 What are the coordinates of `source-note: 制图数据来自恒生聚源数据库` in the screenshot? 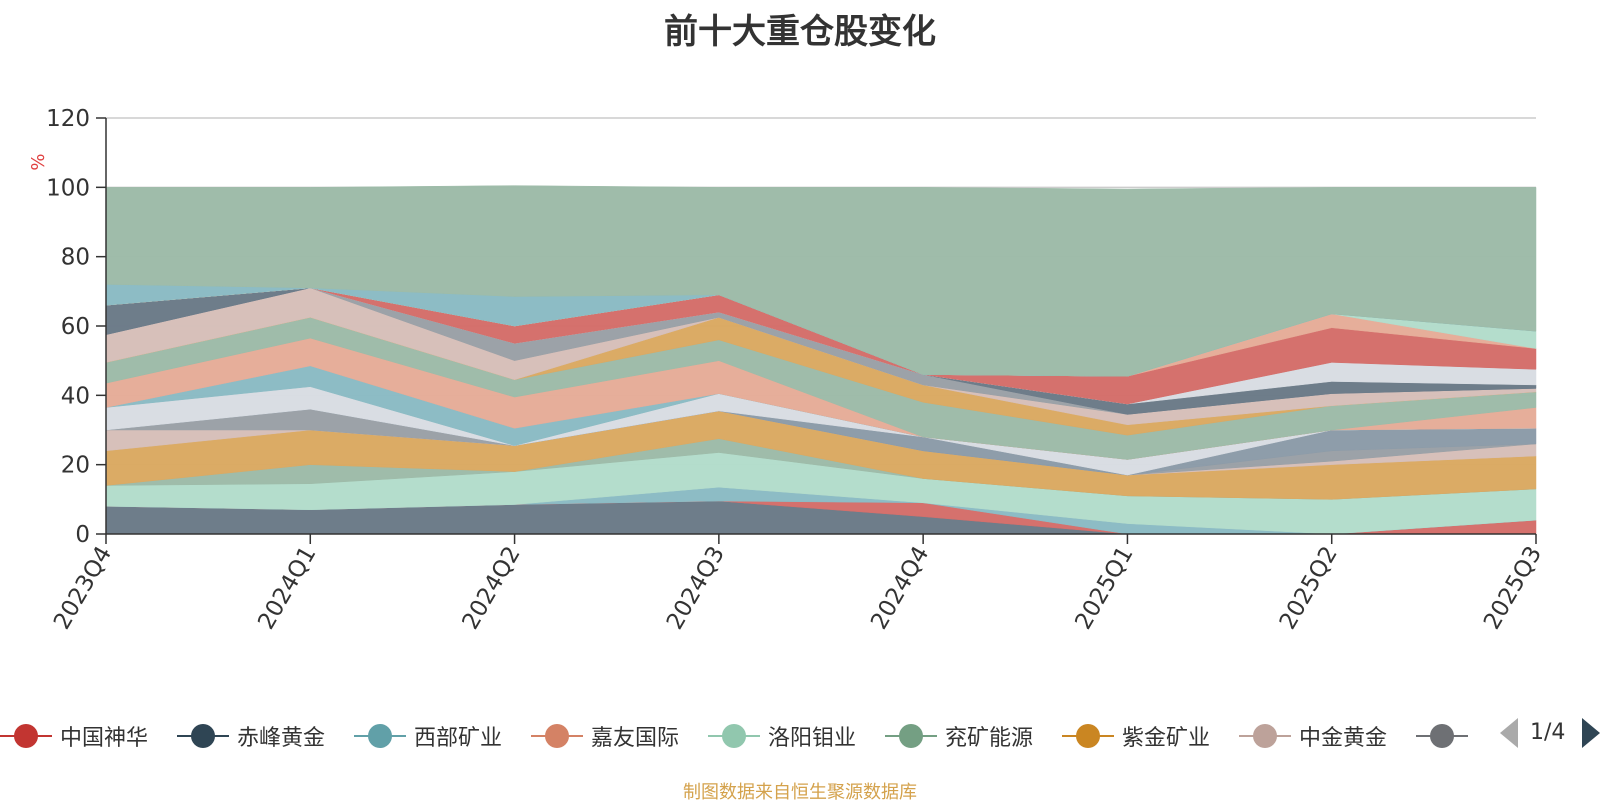 It's located at (800, 792).